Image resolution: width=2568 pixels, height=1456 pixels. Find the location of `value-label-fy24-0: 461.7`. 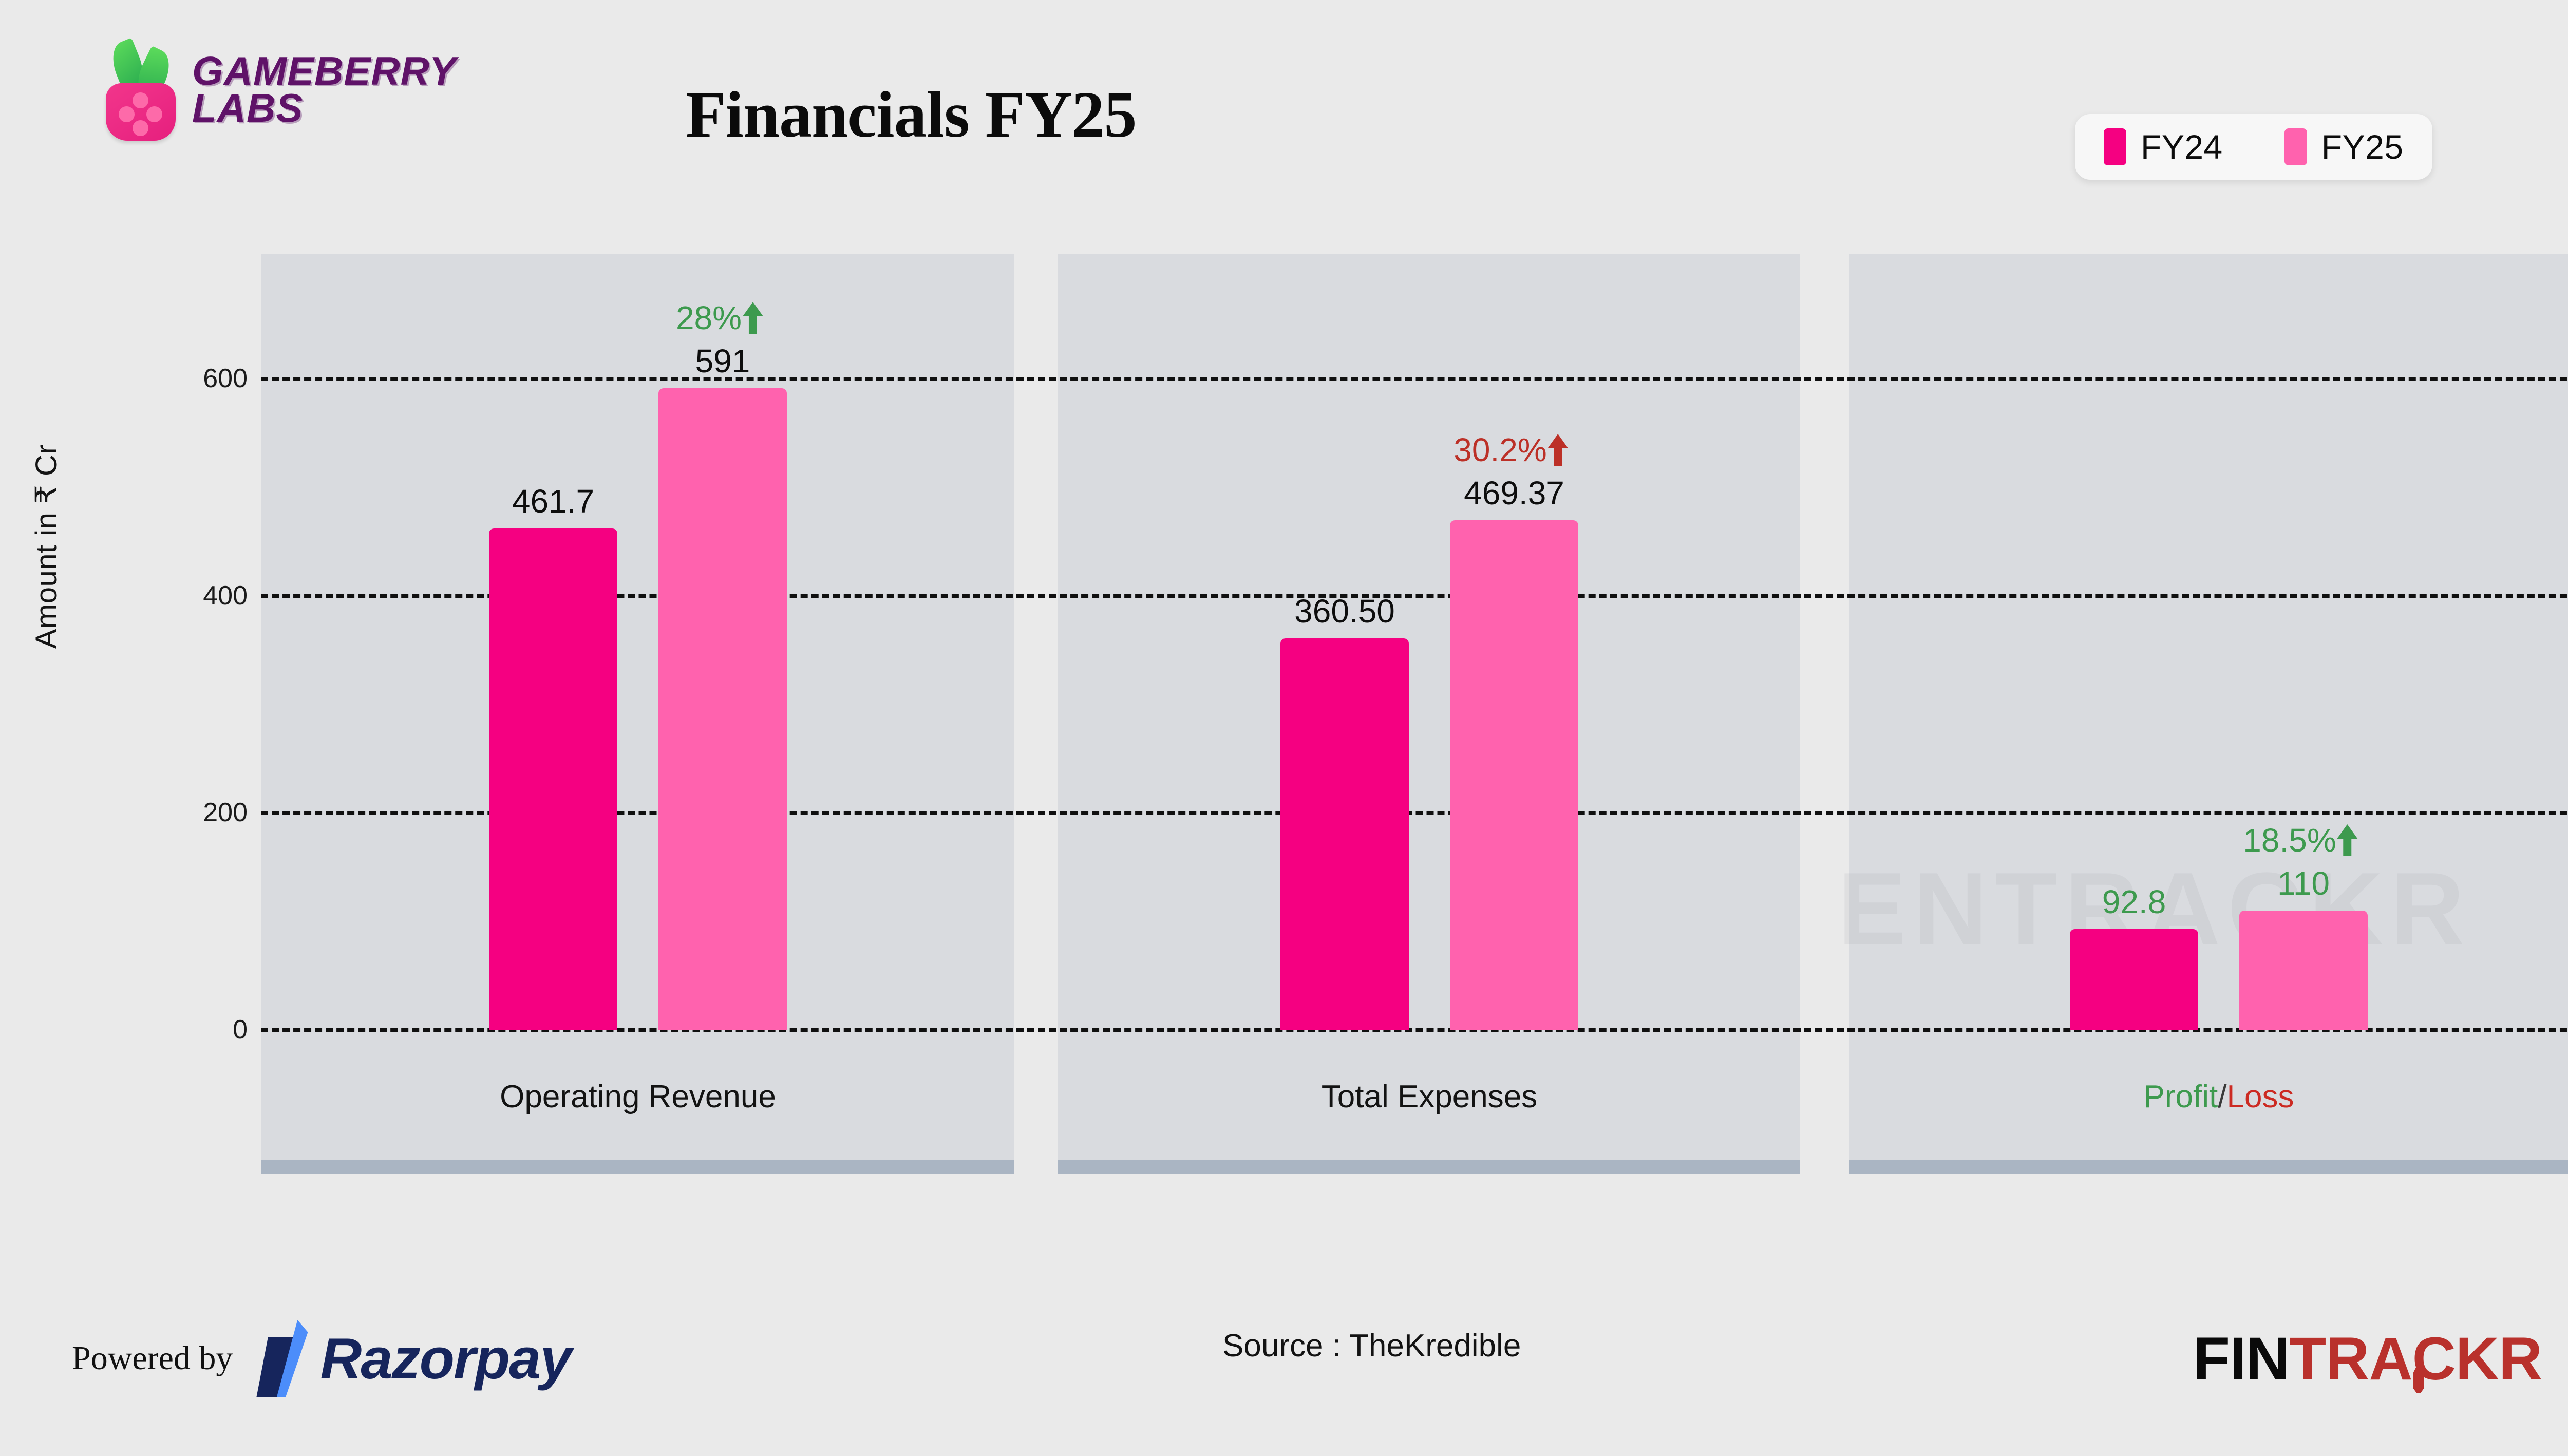

value-label-fy24-0: 461.7 is located at coordinates (553, 501).